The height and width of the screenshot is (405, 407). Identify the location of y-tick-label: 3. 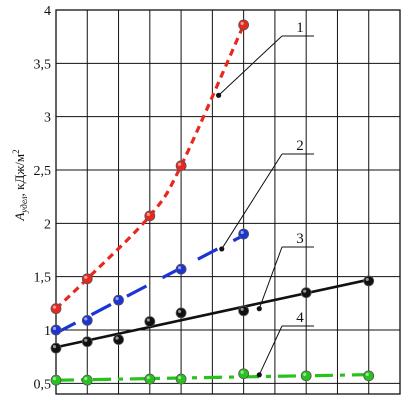
(47, 118).